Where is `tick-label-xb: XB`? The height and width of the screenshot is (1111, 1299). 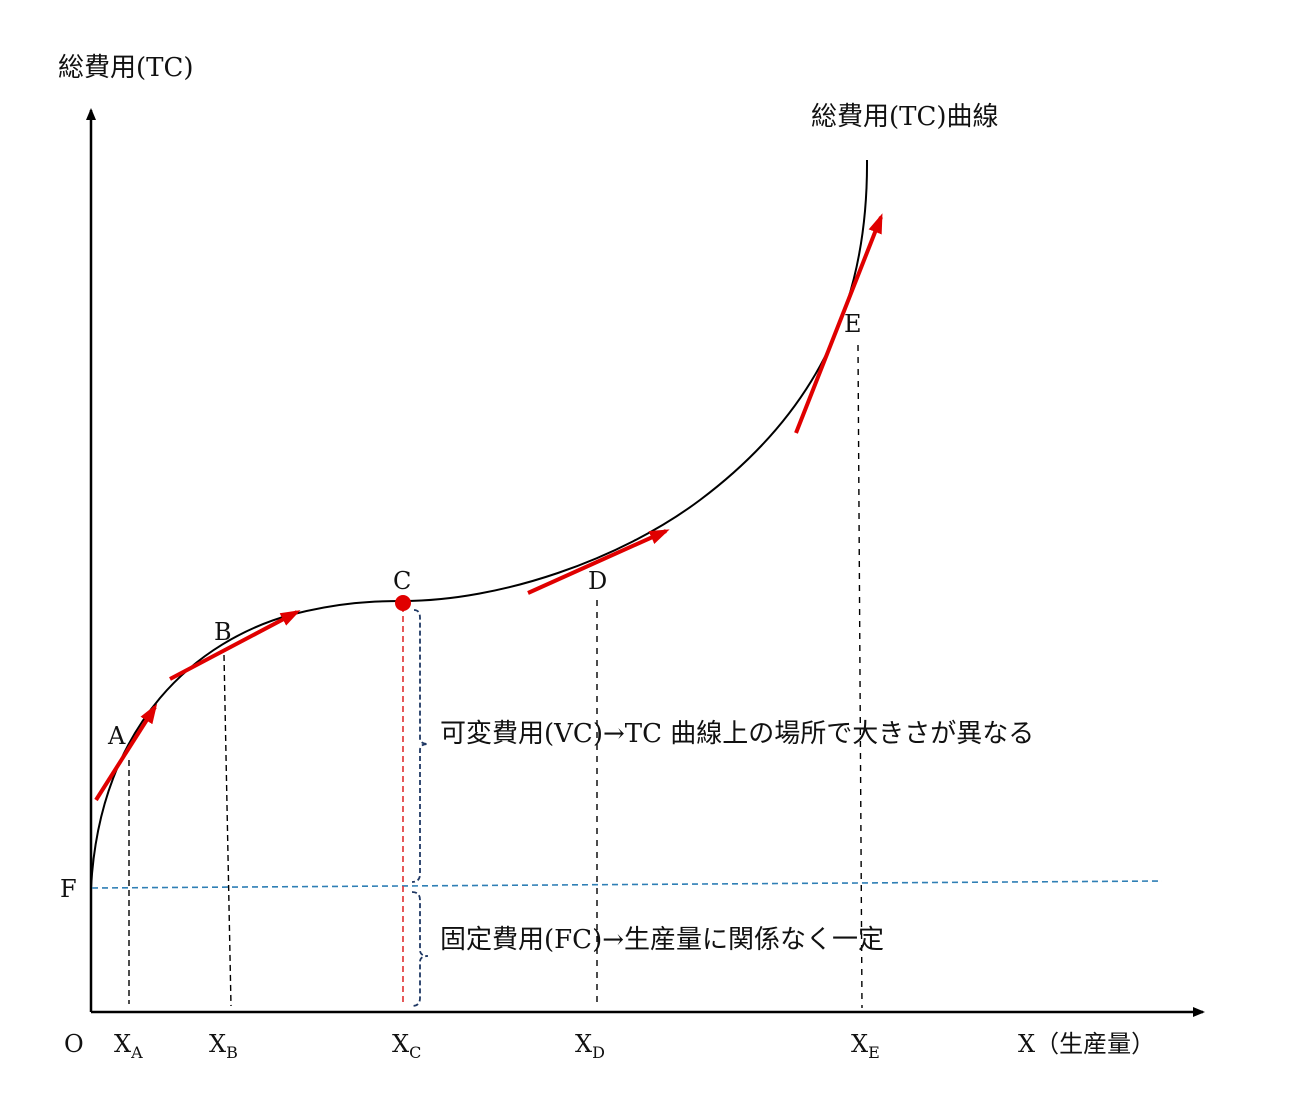
tick-label-xb: XB is located at coordinates (223, 1046).